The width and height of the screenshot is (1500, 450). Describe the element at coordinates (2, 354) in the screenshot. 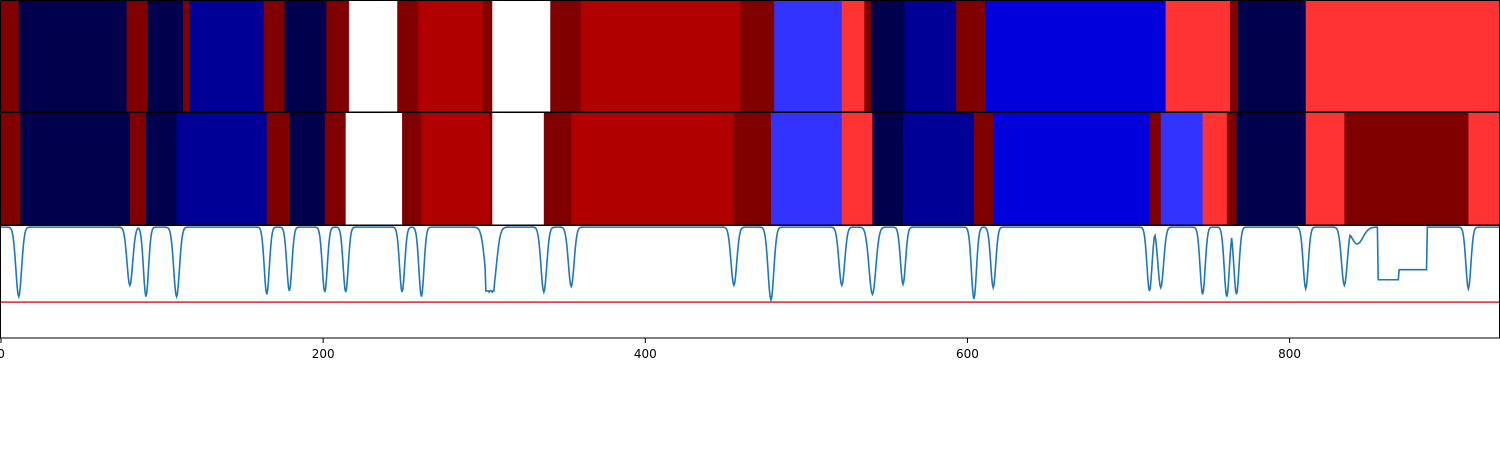

I see `x-tick-label: 0` at that location.